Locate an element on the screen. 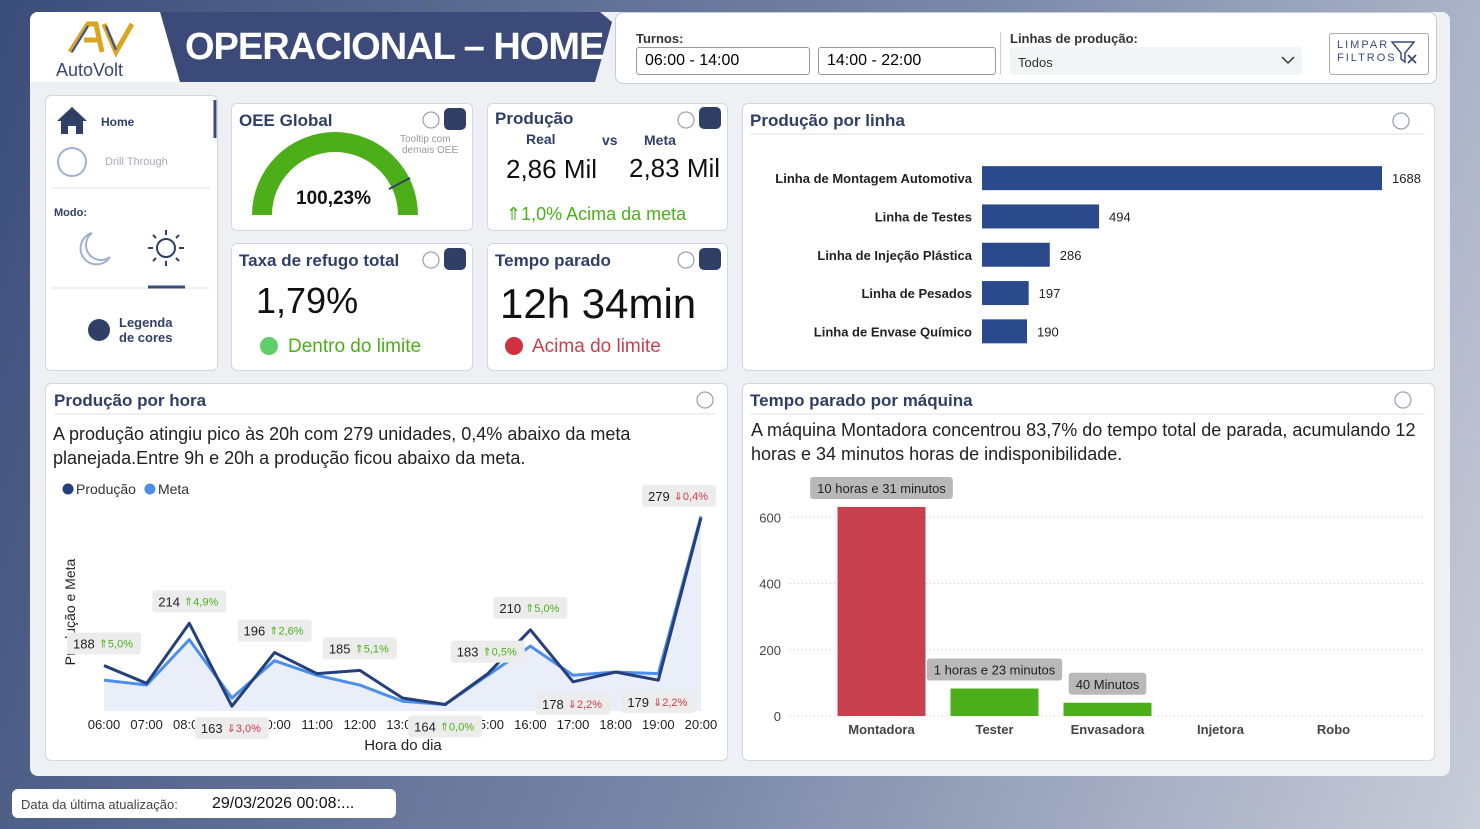  data-label-value: 210 is located at coordinates (510, 608).